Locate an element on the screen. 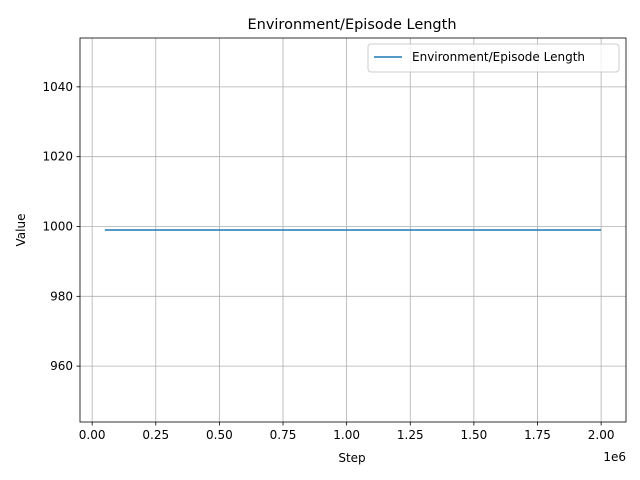 This screenshot has width=640, height=480. y-tick-label: 1000 is located at coordinates (57, 227).